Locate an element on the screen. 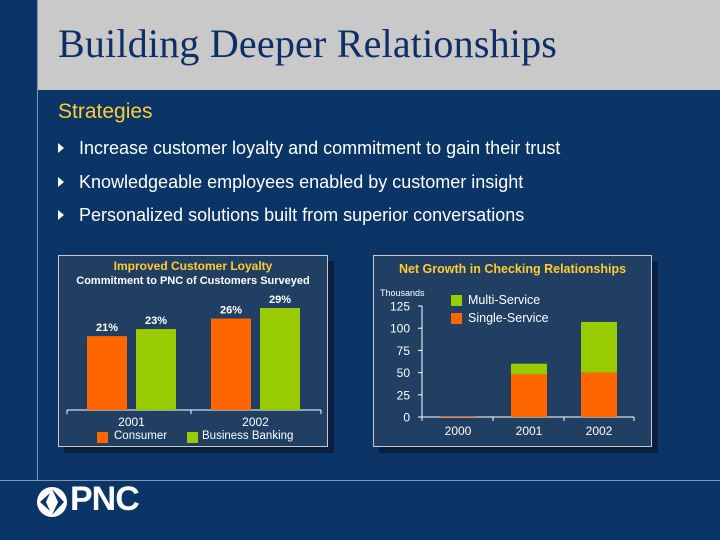  legend-swatch-business-banking is located at coordinates (192, 437).